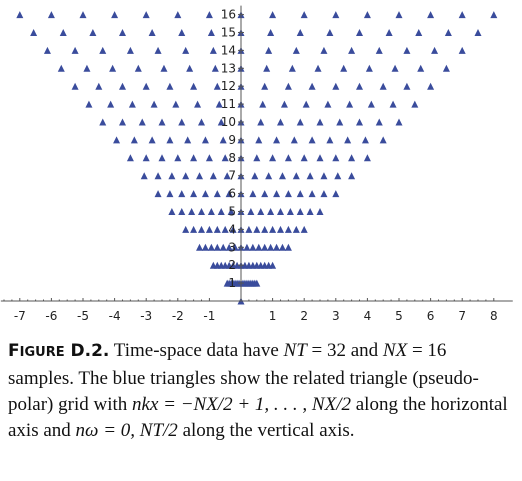 Image resolution: width=522 pixels, height=481 pixels. Describe the element at coordinates (228, 33) in the screenshot. I see `y-tick-label: 15` at that location.